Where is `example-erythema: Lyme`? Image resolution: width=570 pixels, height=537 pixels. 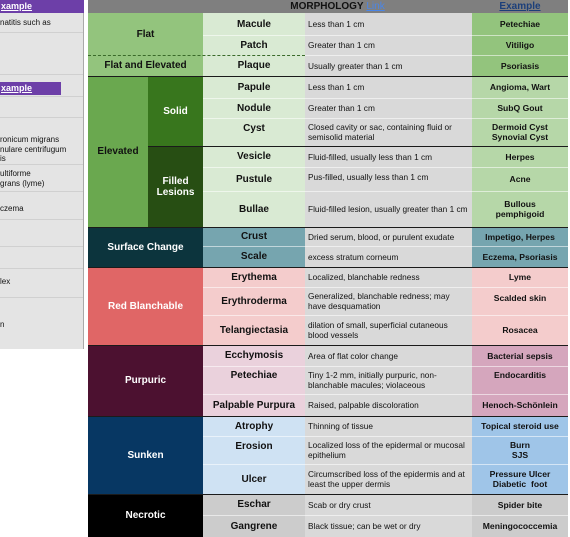 example-erythema: Lyme is located at coordinates (520, 277).